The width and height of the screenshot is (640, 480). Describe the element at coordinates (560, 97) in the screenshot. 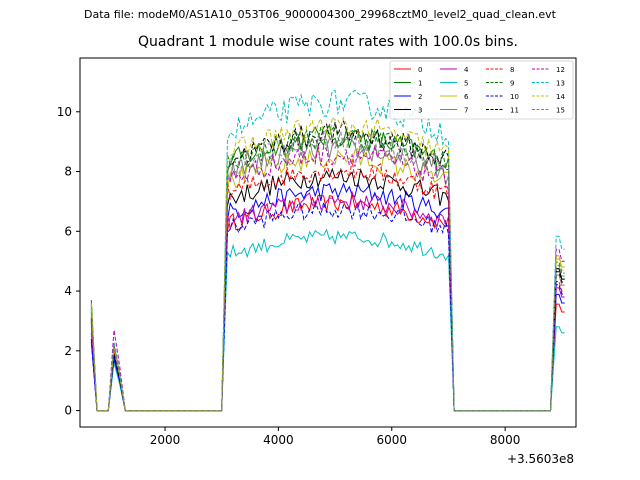

I see `legend-label-14: 14` at that location.